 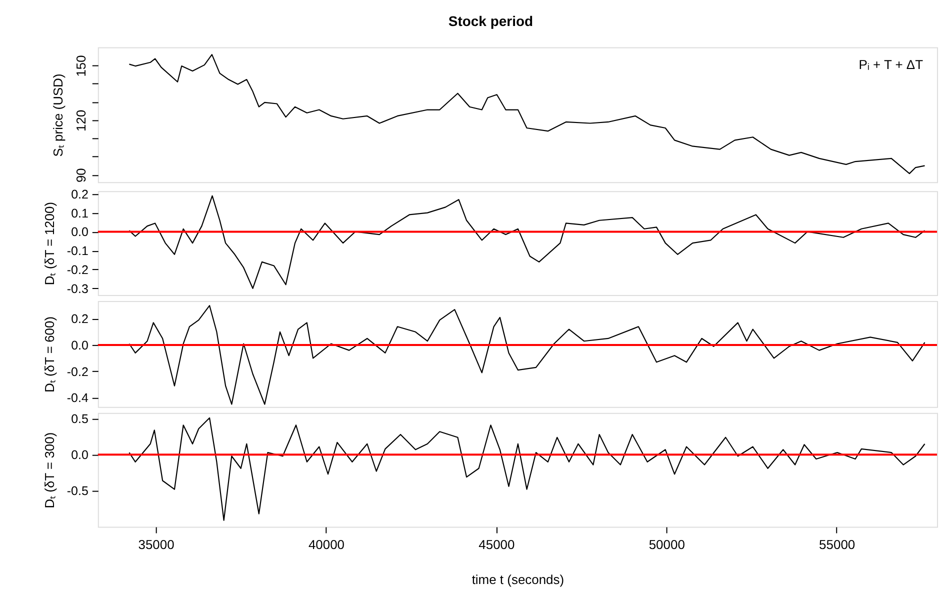 I want to click on x-tick-label: 55000, so click(x=837, y=544).